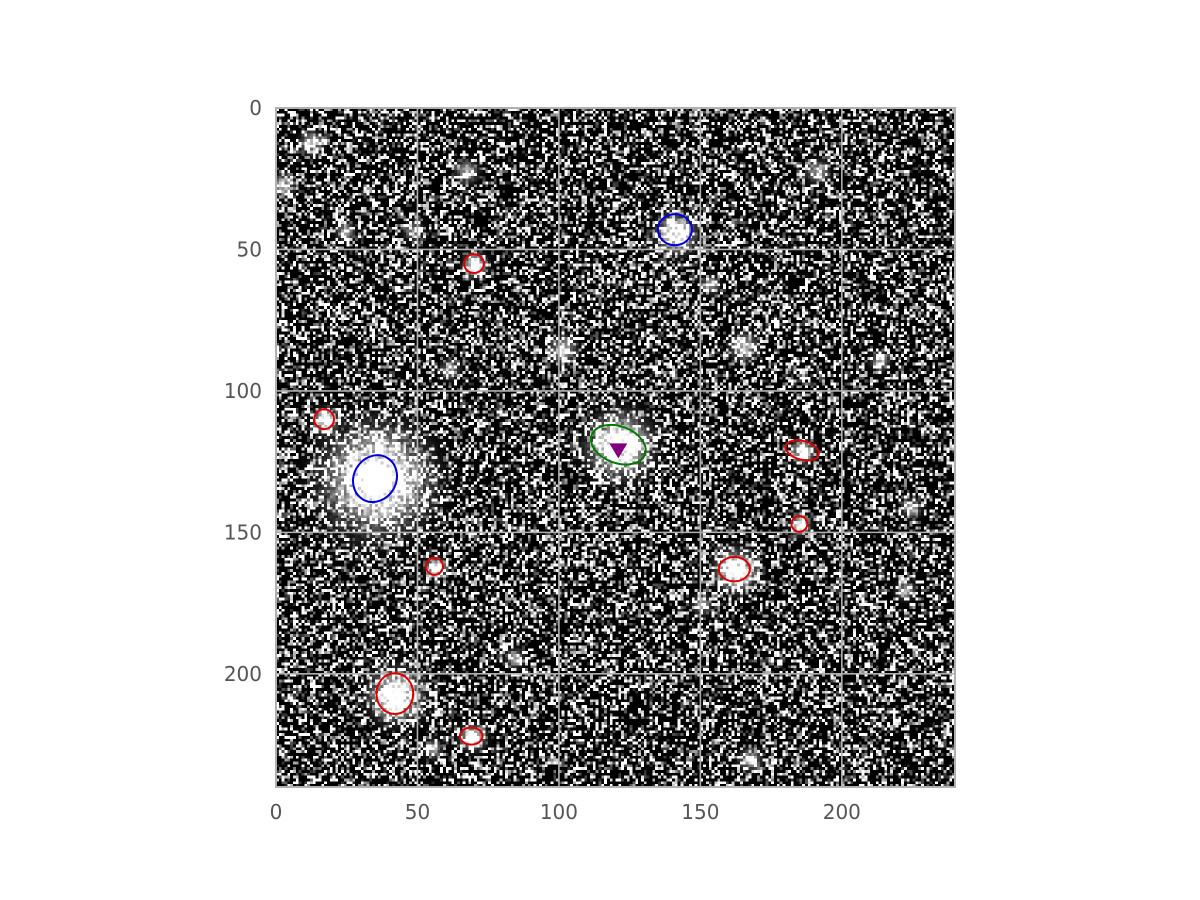  What do you see at coordinates (243, 532) in the screenshot?
I see `y-tick-label: 150` at bounding box center [243, 532].